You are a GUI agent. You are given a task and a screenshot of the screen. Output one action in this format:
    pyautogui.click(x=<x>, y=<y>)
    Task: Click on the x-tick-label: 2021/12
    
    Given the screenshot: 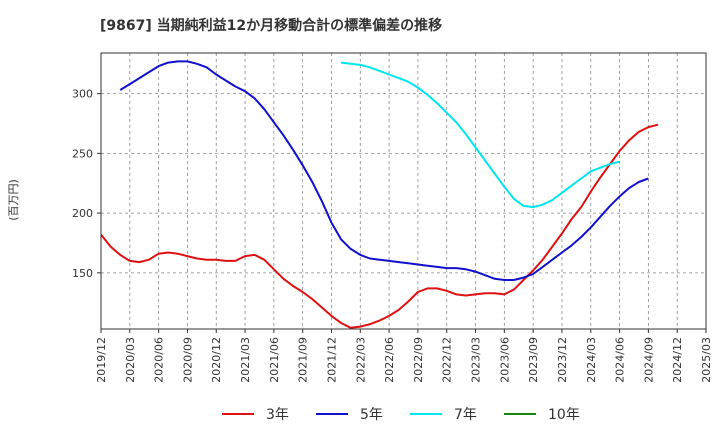 What is the action you would take?
    pyautogui.click(x=331, y=360)
    